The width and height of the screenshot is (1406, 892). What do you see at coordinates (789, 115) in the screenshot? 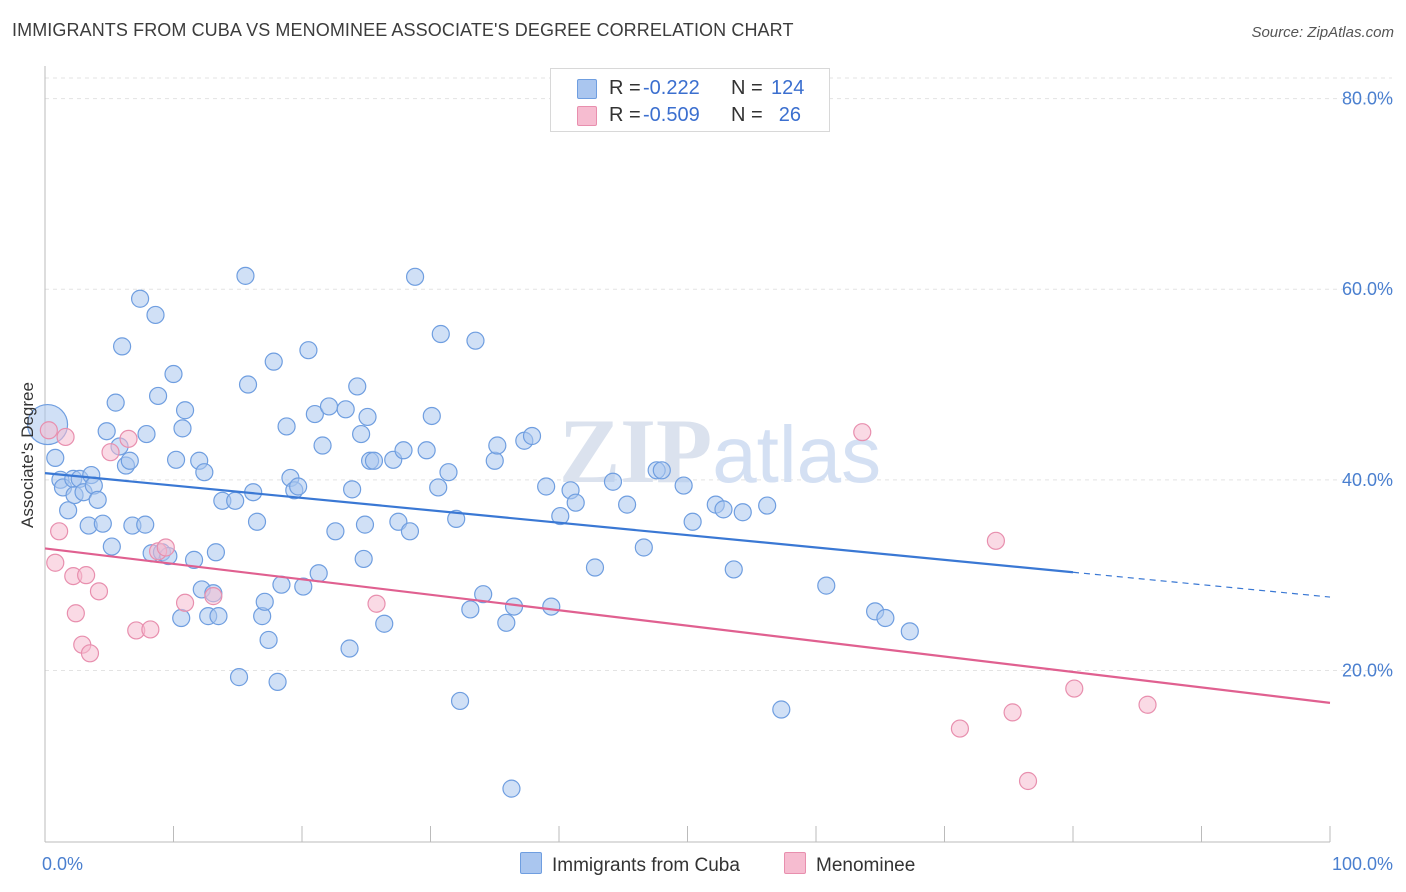
I see `legend-n-value: 26` at bounding box center [789, 115].